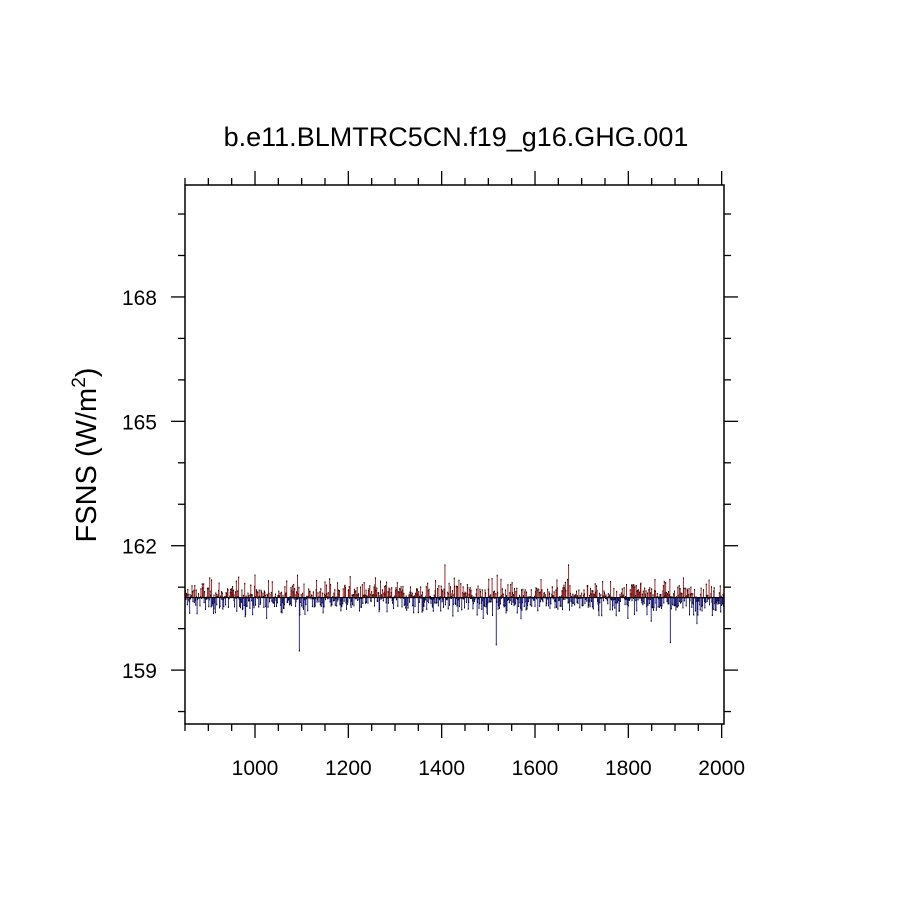  What do you see at coordinates (139, 298) in the screenshot?
I see `y-tick-label: 168` at bounding box center [139, 298].